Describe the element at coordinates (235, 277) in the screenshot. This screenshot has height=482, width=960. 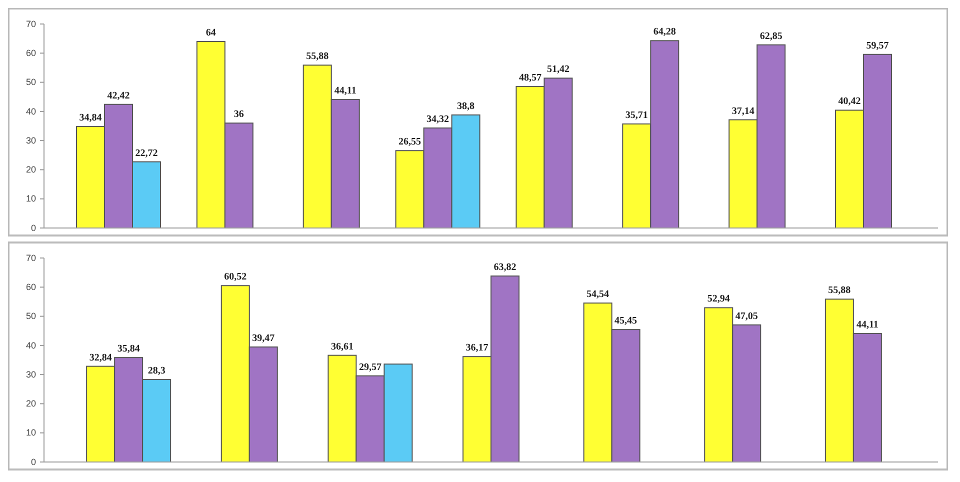
I see `data-label: 60,52` at that location.